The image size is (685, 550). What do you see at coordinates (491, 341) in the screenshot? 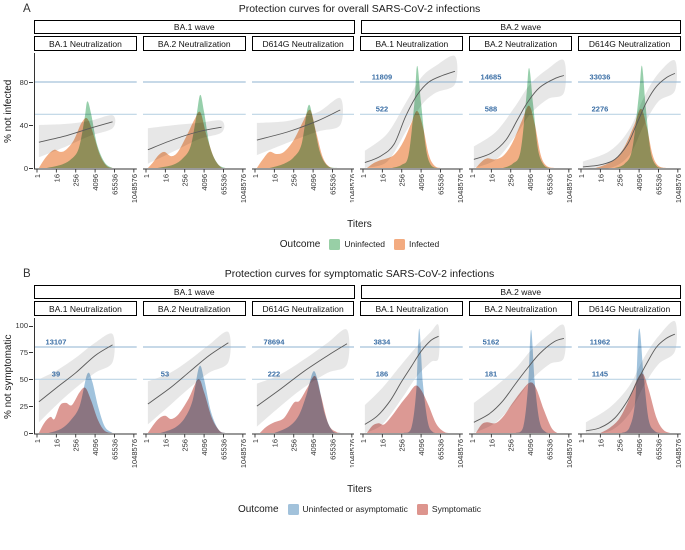
I see `titer-80pct-annotation: 5162` at bounding box center [491, 341].